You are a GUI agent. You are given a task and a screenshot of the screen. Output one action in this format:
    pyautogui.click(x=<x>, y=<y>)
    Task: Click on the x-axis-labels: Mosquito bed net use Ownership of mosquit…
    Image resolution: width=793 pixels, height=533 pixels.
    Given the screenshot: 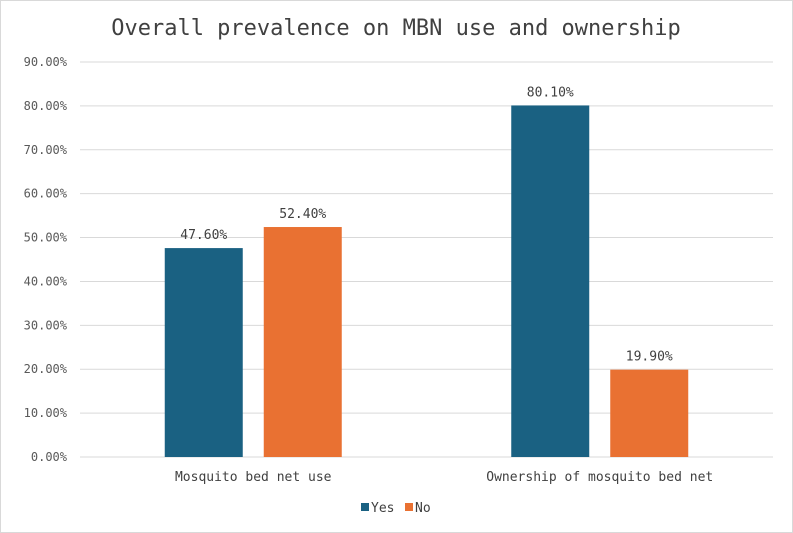 What is the action you would take?
    pyautogui.click(x=444, y=477)
    